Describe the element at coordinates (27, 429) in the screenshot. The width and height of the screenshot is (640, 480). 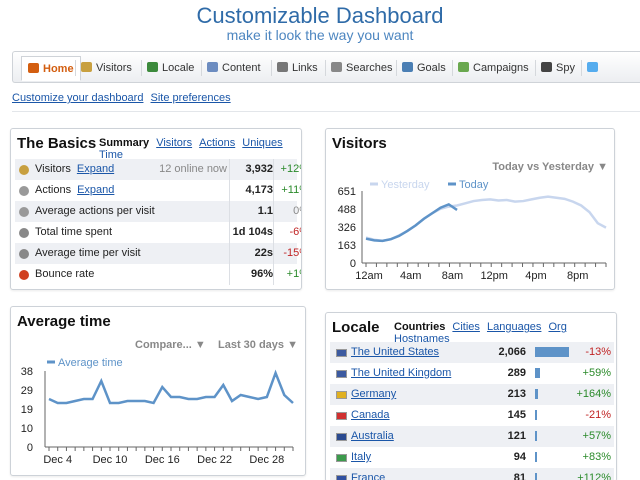
I see `y-tick-label: 10` at that location.